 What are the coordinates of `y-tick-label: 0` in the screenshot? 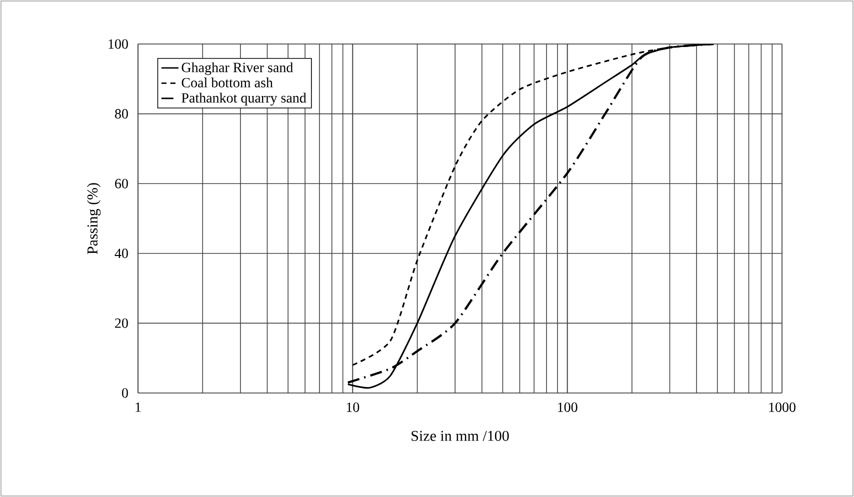 It's located at (125, 393).